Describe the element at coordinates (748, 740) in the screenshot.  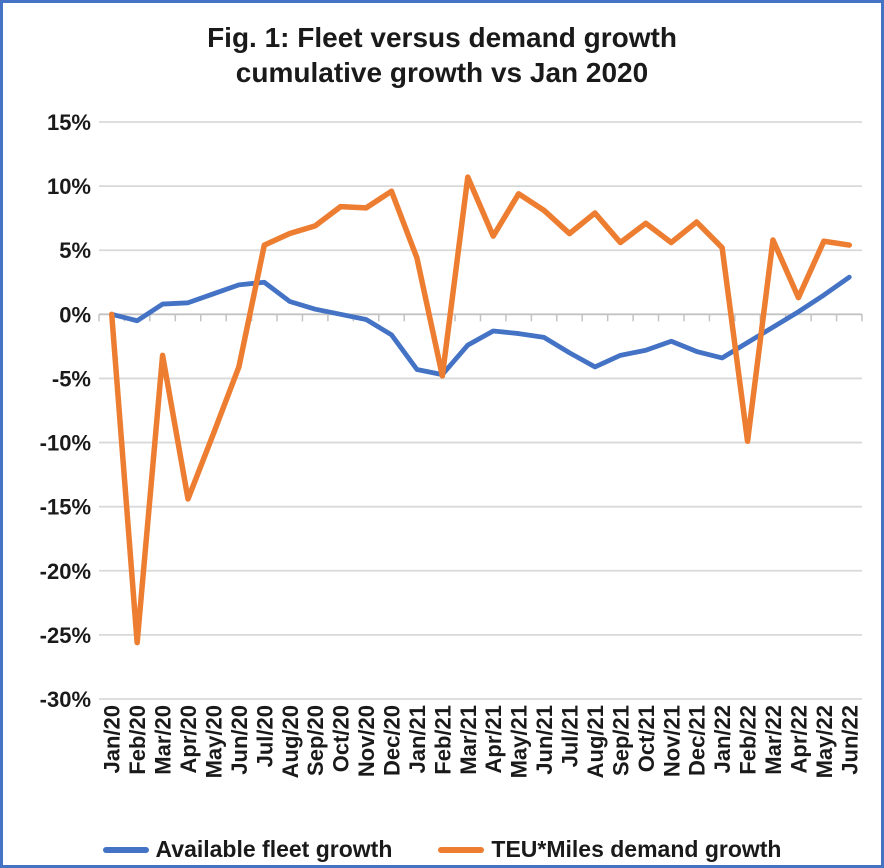
I see `x-axis-tick-label: Feb/22` at that location.